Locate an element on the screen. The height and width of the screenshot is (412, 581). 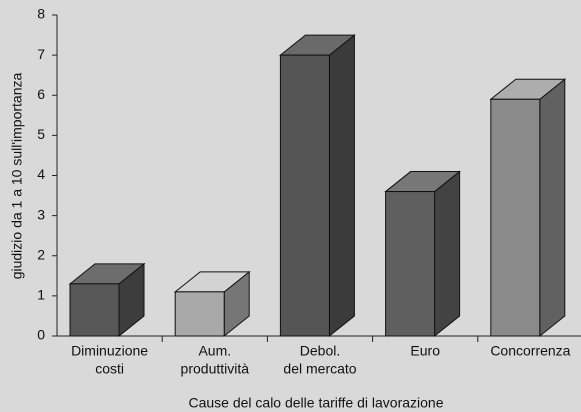
x-tick-label: Debol. is located at coordinates (320, 351).